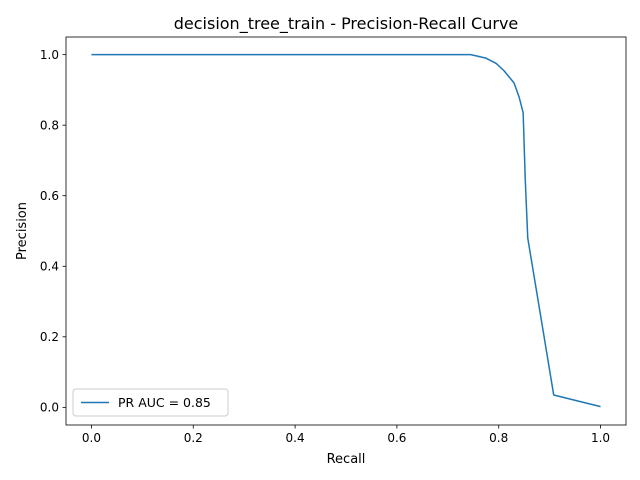 The image size is (640, 480). Describe the element at coordinates (49, 408) in the screenshot. I see `y-tick-label: 0.0` at that location.